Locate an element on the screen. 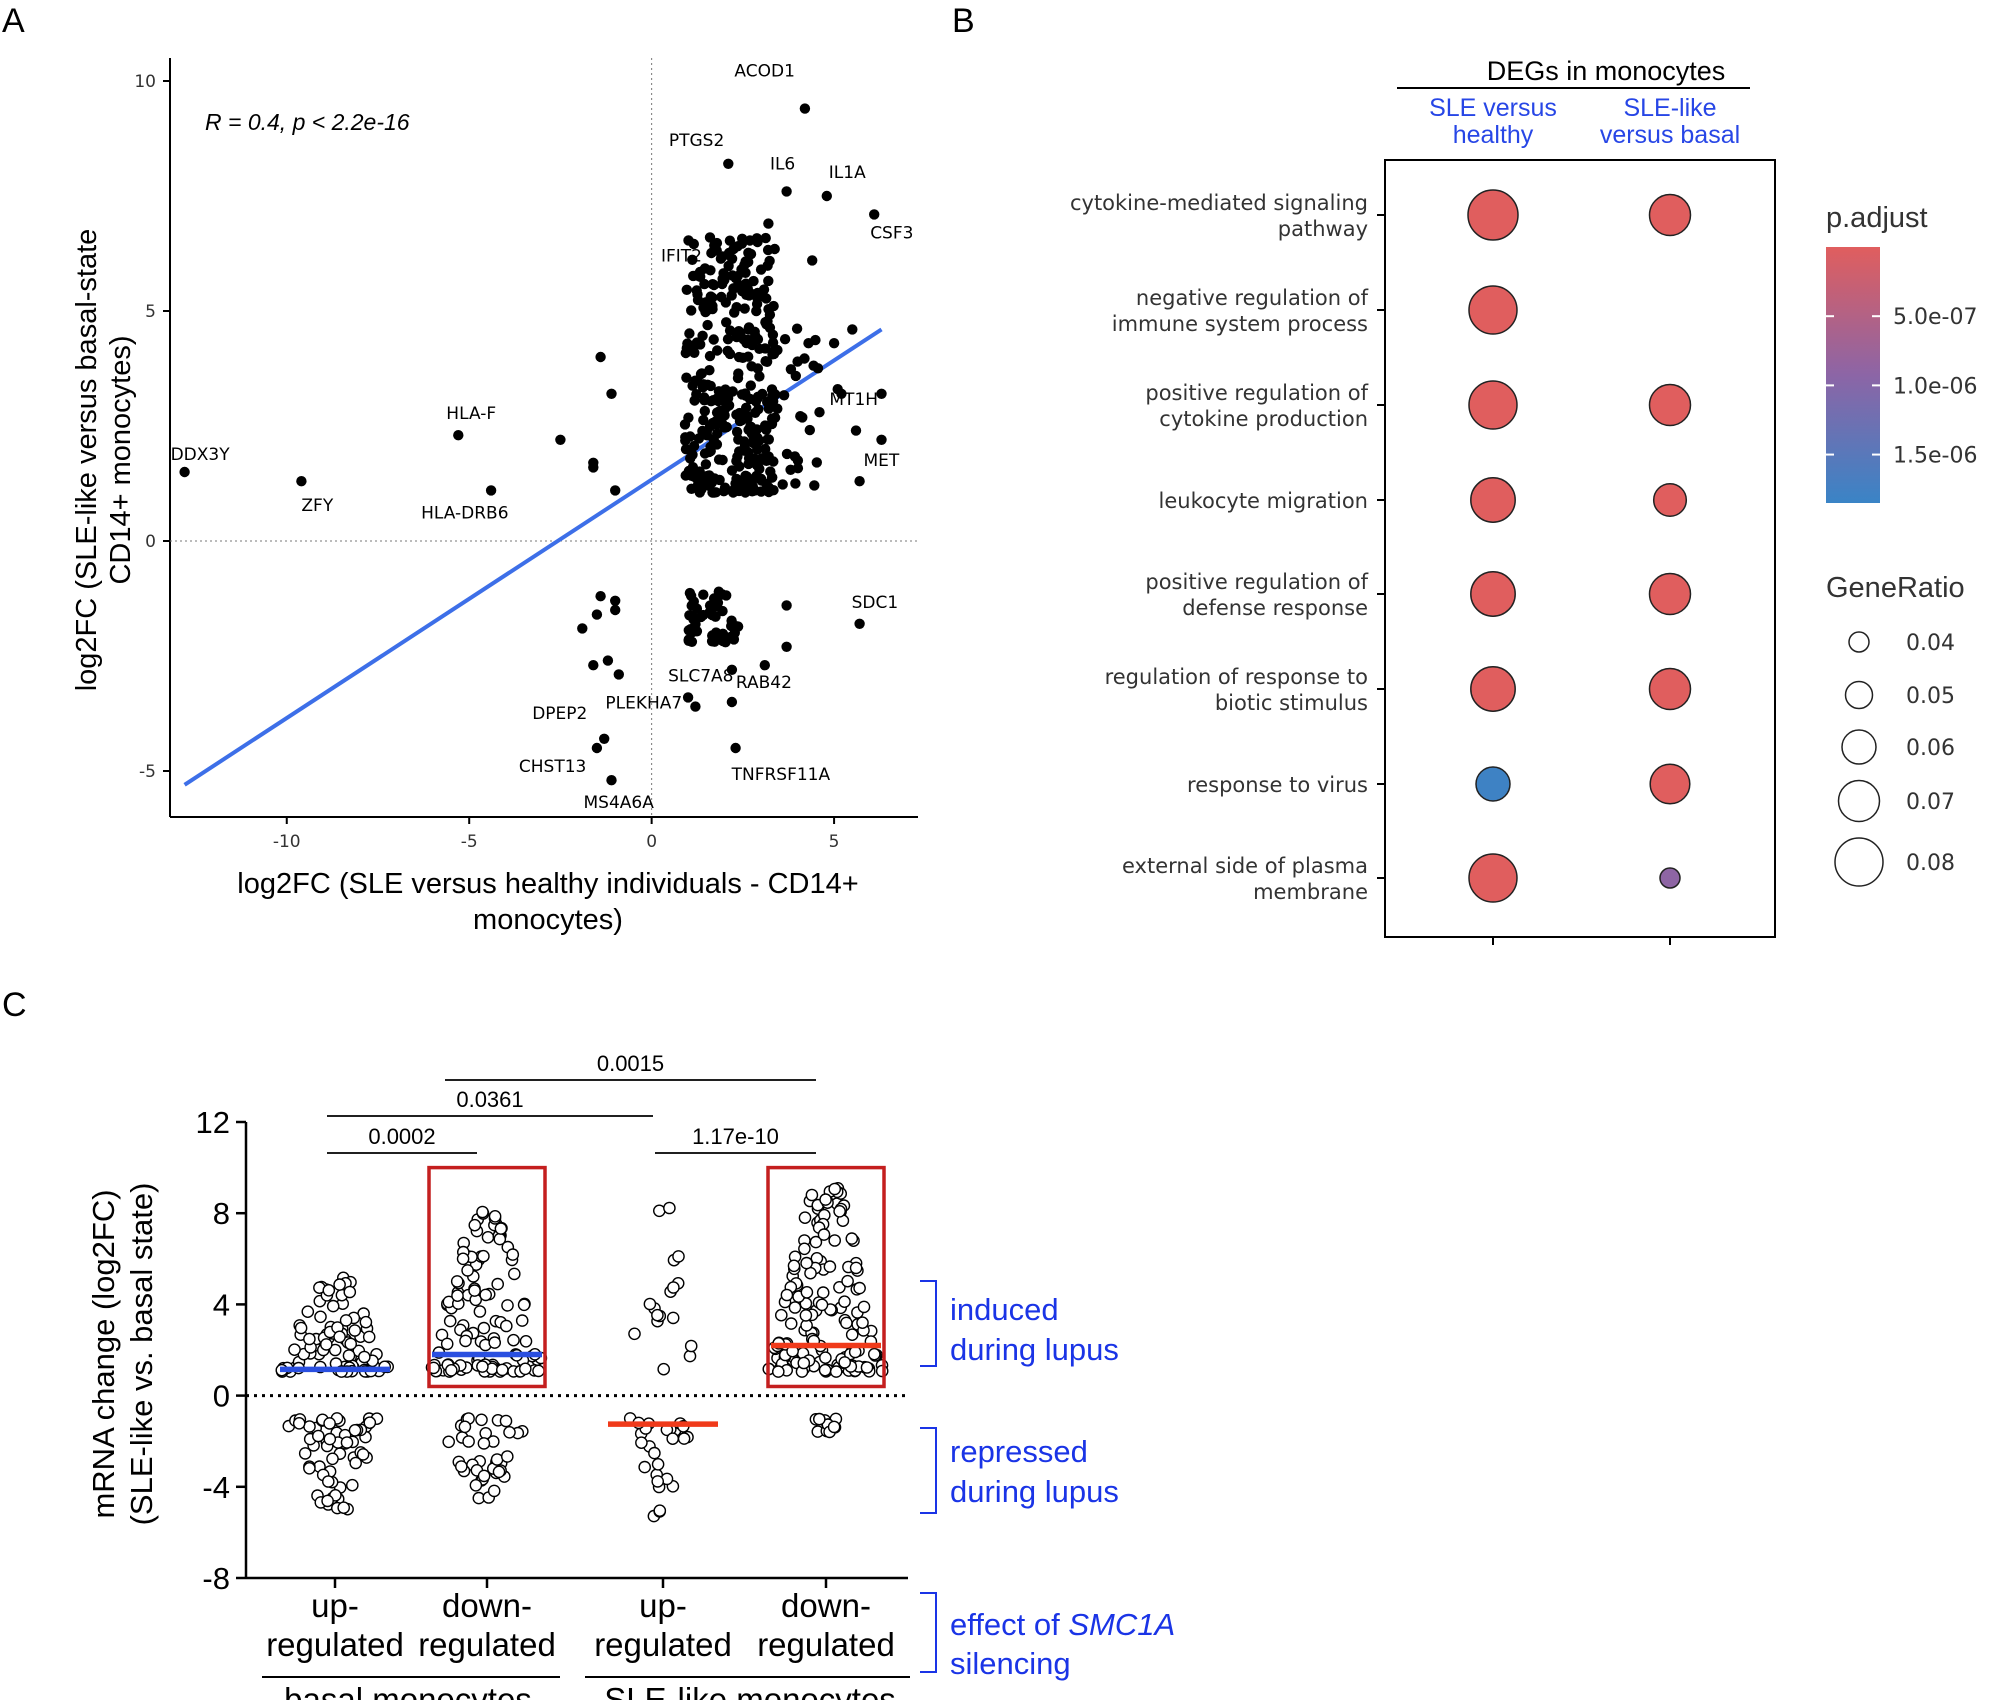 The image size is (2001, 1700). legend-padjust-title: p.adjust is located at coordinates (1877, 218).